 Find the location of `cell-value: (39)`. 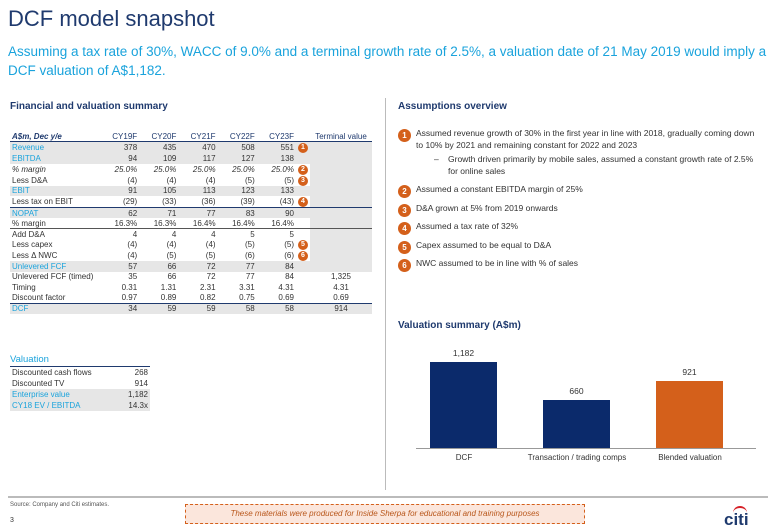

cell-value: (39) is located at coordinates (247, 201).